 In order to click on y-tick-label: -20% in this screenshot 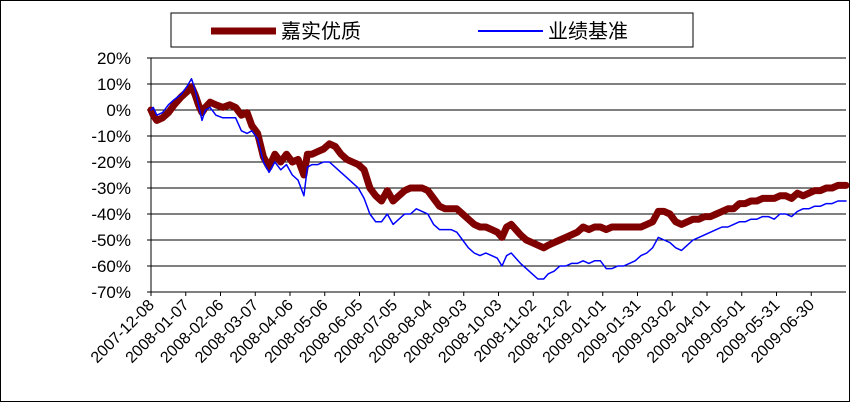, I will do `click(111, 162)`.